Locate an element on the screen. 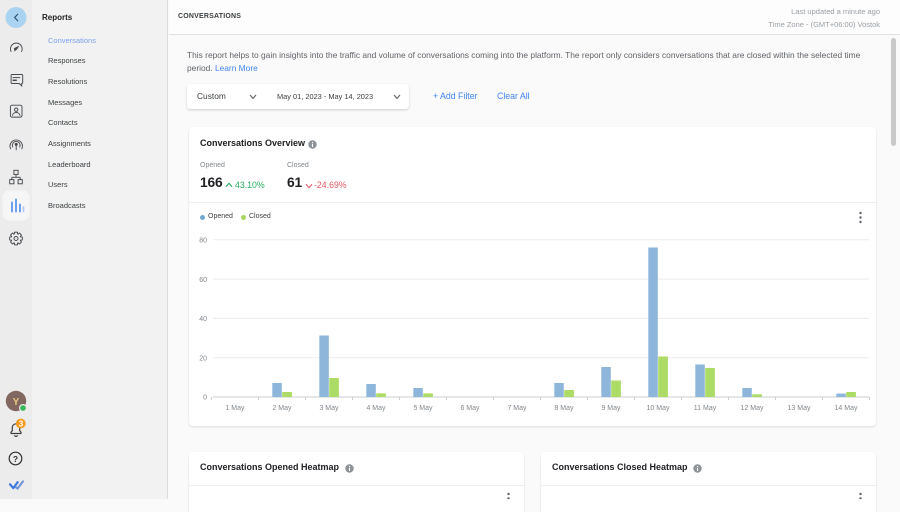 Image resolution: width=900 pixels, height=512 pixels. svg-text: 2 May is located at coordinates (282, 408).